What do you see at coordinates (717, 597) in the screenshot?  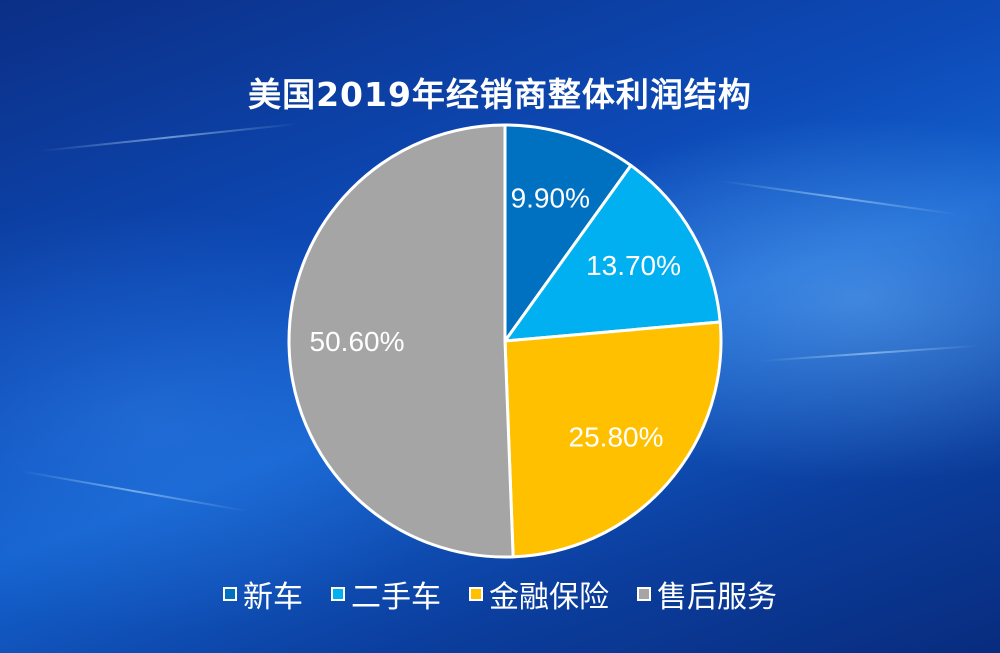 I see `legend-label: 售后服务` at bounding box center [717, 597].